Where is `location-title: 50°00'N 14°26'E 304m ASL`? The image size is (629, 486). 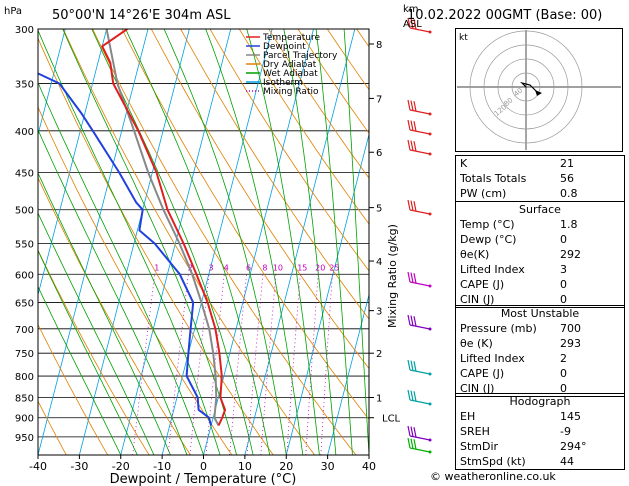 location-title: 50°00'N 14°26'E 304m ASL is located at coordinates (141, 15).